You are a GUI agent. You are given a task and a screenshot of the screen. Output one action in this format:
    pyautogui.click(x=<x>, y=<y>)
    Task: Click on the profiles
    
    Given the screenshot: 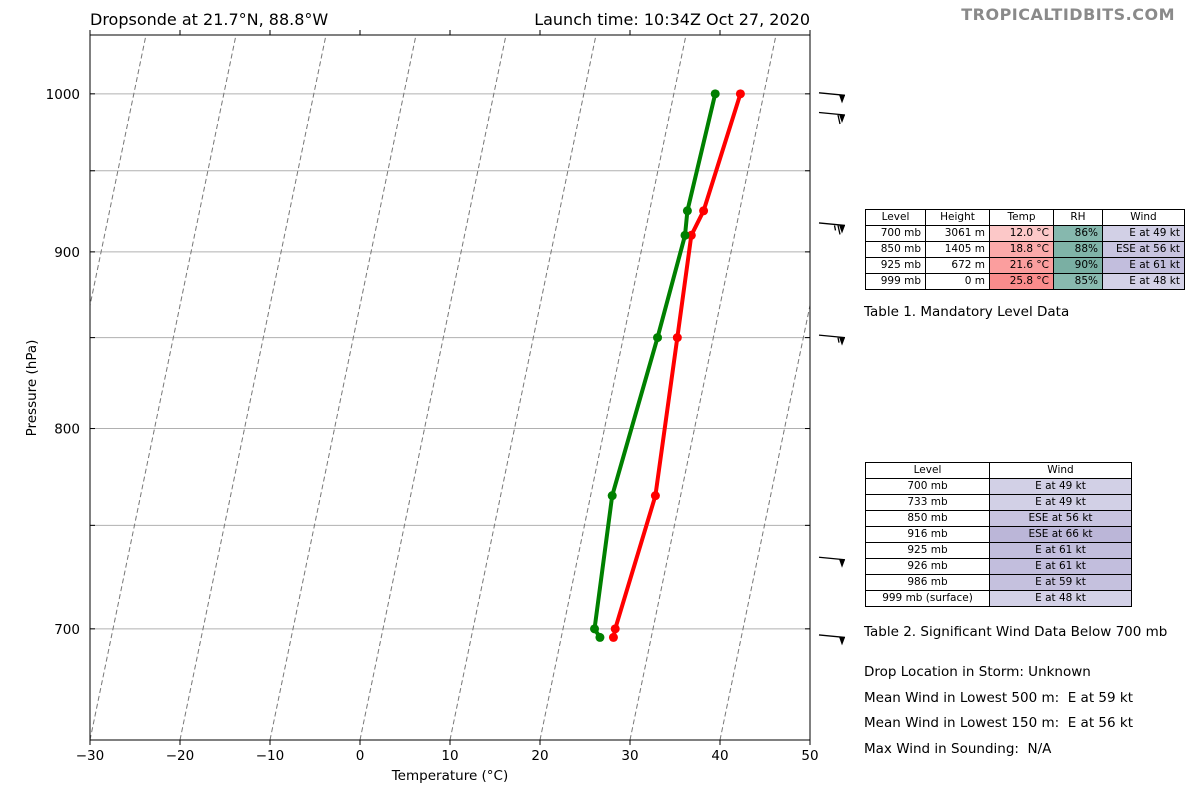 What is the action you would take?
    pyautogui.click(x=667, y=365)
    